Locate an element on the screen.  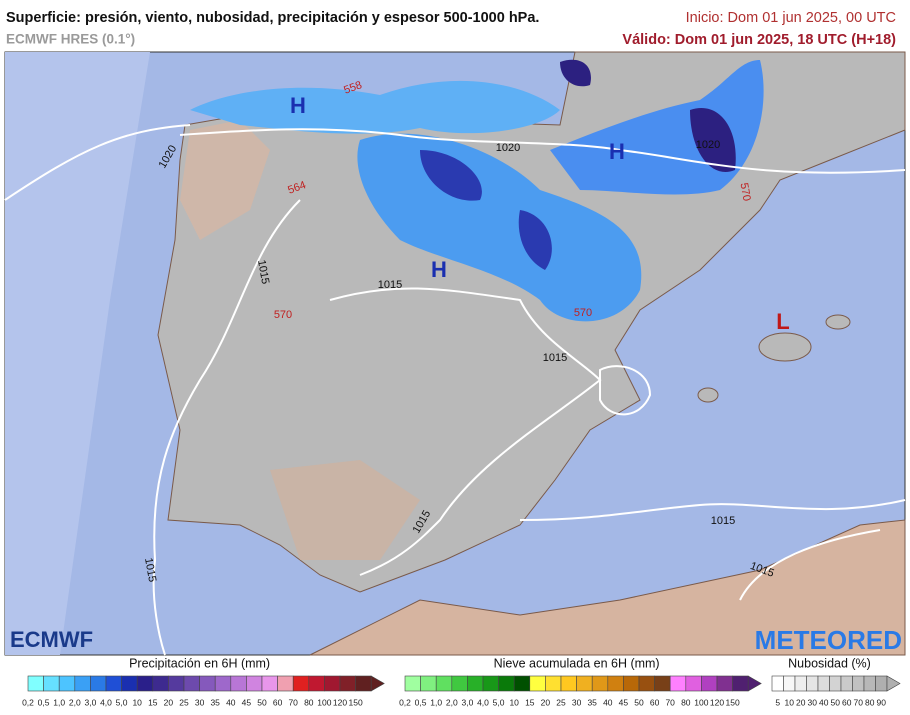
init-time: Inicio: Dom 01 jun 2025, 00 UTC is located at coordinates (791, 18).